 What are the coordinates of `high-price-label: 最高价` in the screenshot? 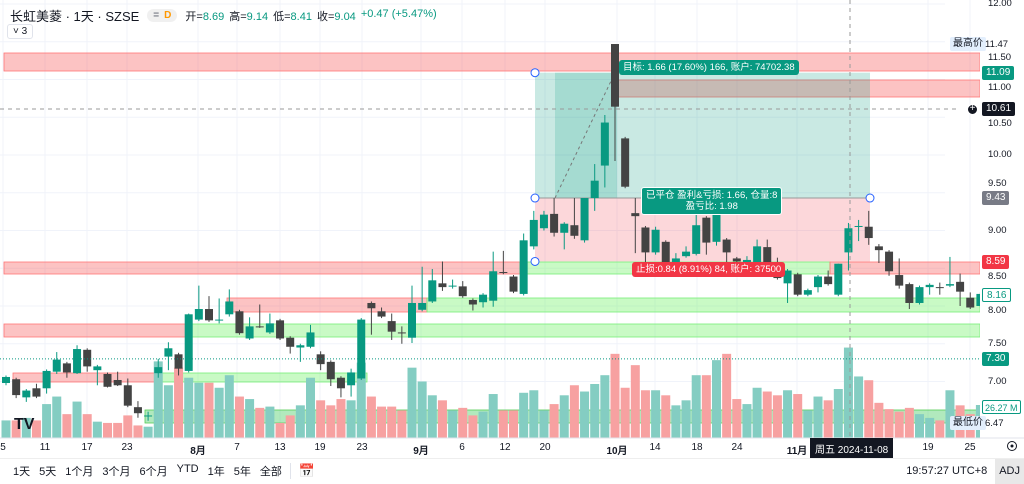 It's located at (968, 44).